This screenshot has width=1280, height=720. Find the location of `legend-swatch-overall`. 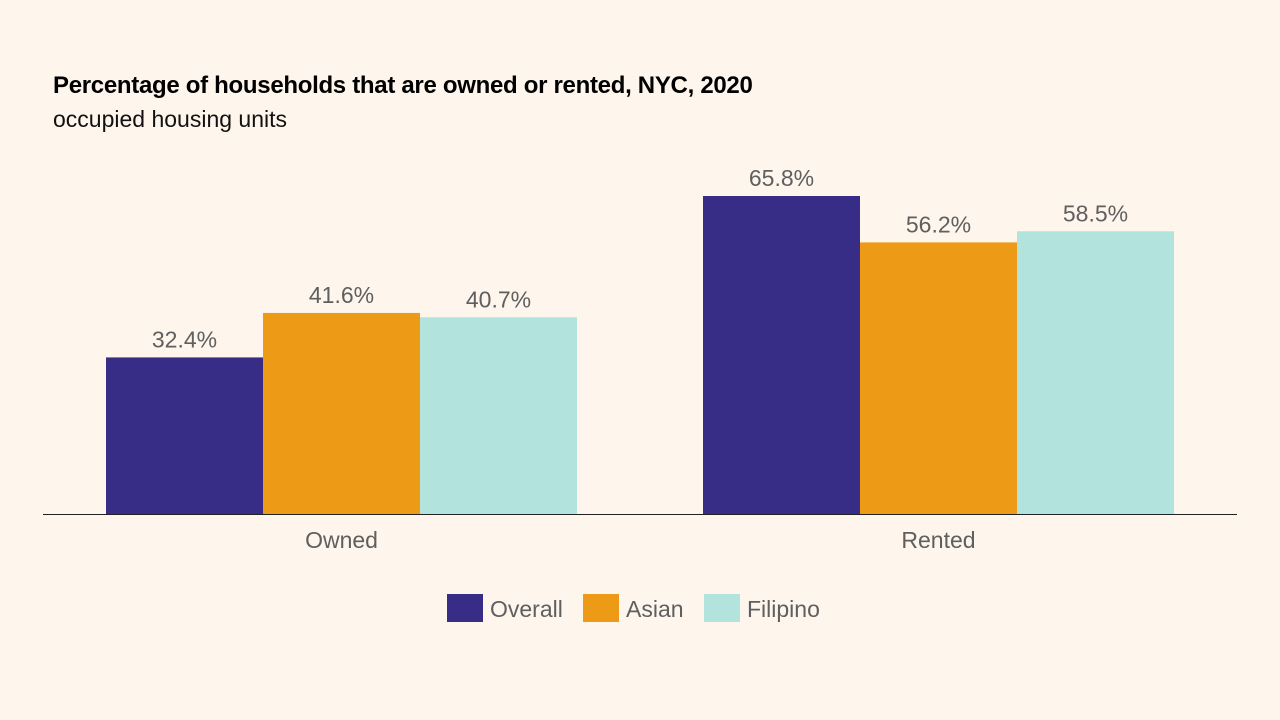

legend-swatch-overall is located at coordinates (465, 608).